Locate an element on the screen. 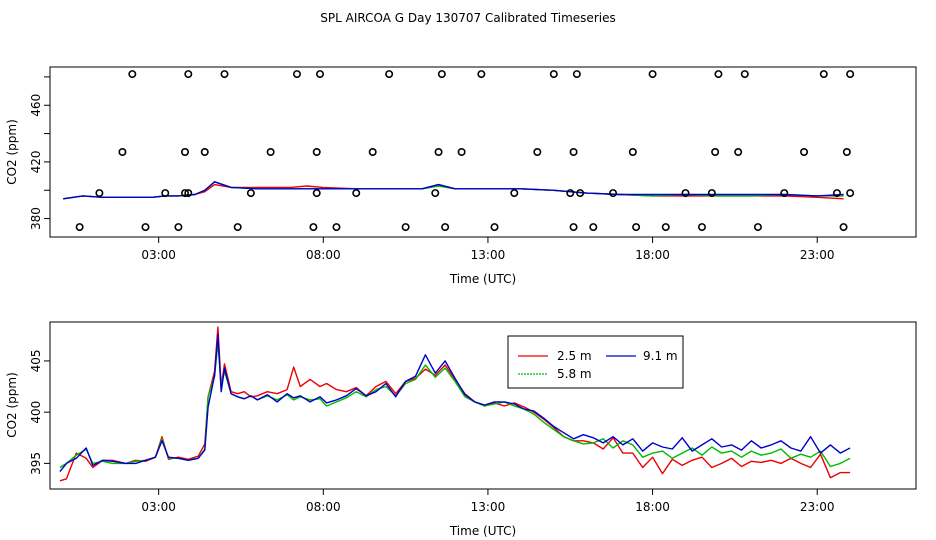 The image size is (936, 540). y-tick-label: 380 is located at coordinates (36, 218).